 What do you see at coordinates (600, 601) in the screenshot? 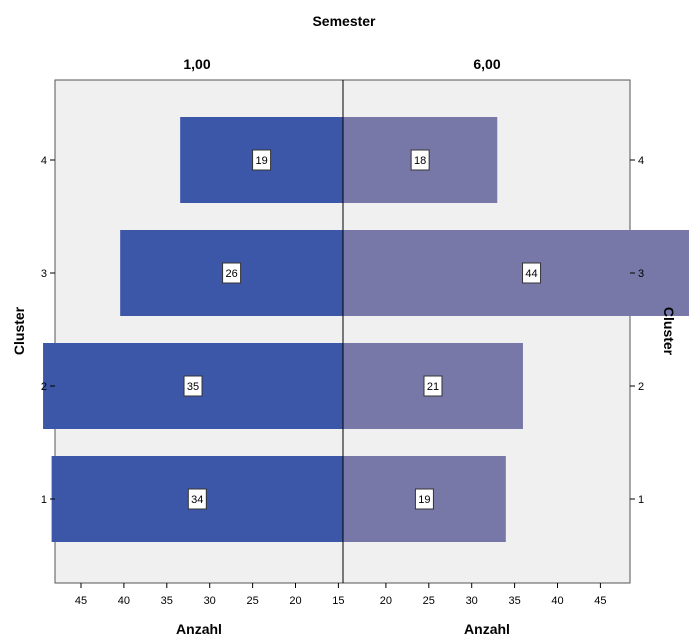
I see `x-tick-label-right-5: 45` at bounding box center [600, 601].